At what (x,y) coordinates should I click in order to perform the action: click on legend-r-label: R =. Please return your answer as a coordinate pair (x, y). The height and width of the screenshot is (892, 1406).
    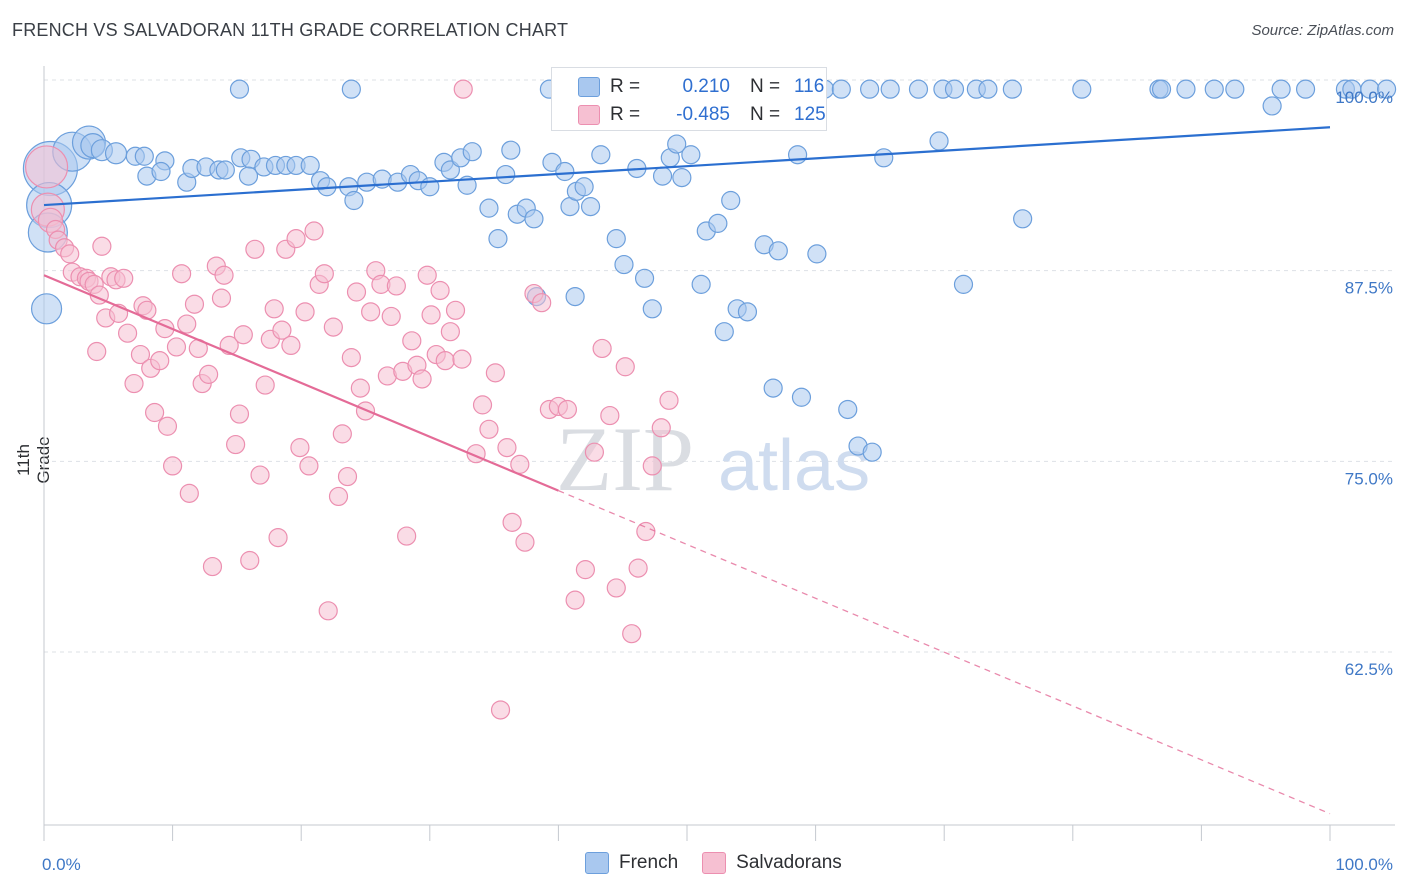
    Looking at the image, I should click on (625, 86).